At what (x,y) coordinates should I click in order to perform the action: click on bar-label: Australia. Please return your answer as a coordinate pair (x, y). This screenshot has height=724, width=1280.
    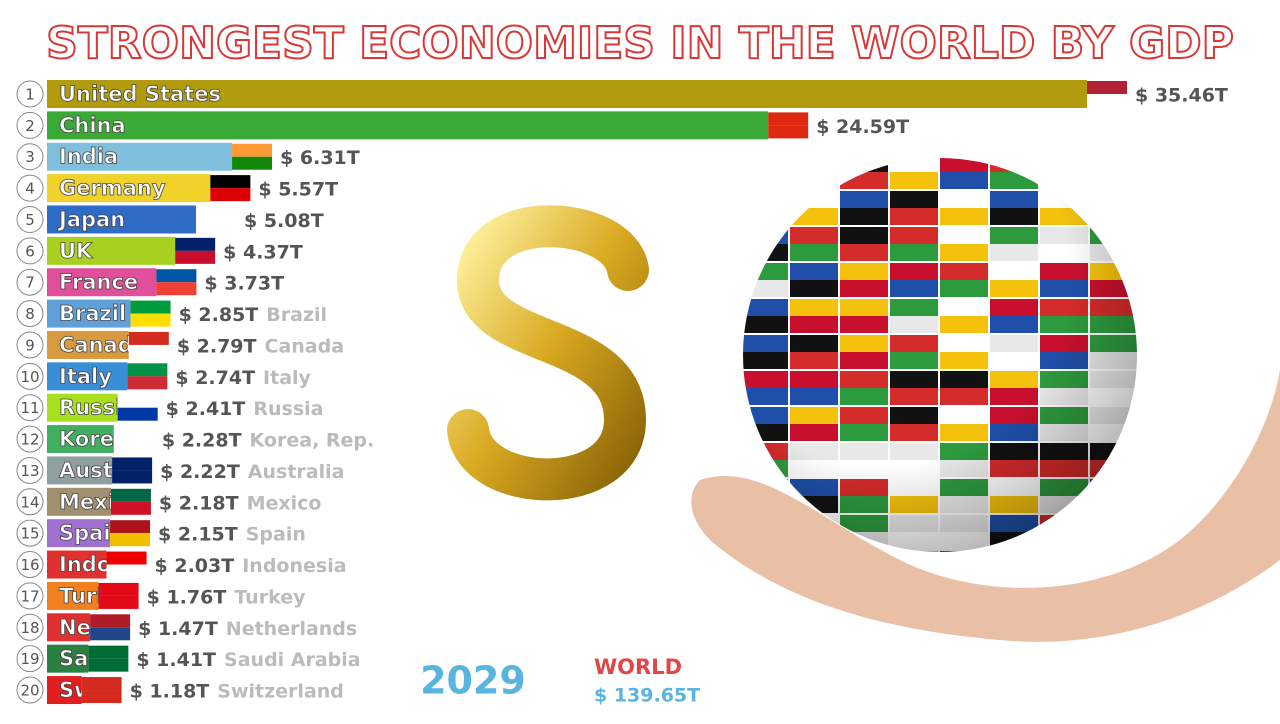
    Looking at the image, I should click on (112, 470).